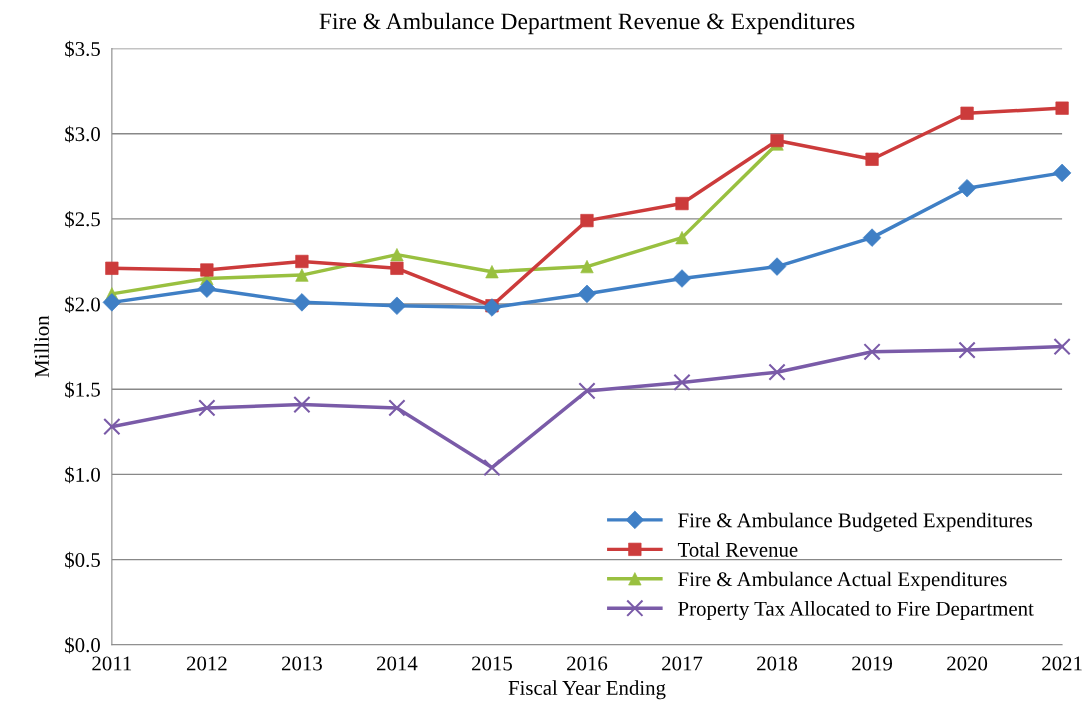 The height and width of the screenshot is (714, 1086). I want to click on y-axis-title: Million, so click(41, 346).